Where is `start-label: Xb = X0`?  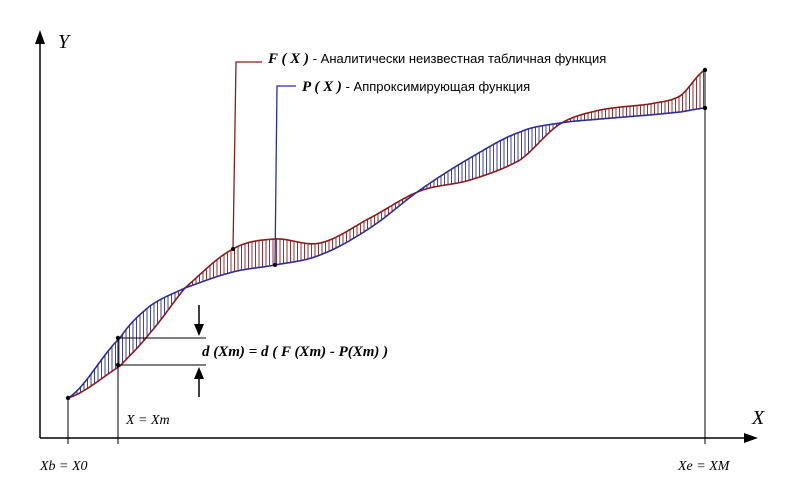
start-label: Xb = X0 is located at coordinates (63, 466).